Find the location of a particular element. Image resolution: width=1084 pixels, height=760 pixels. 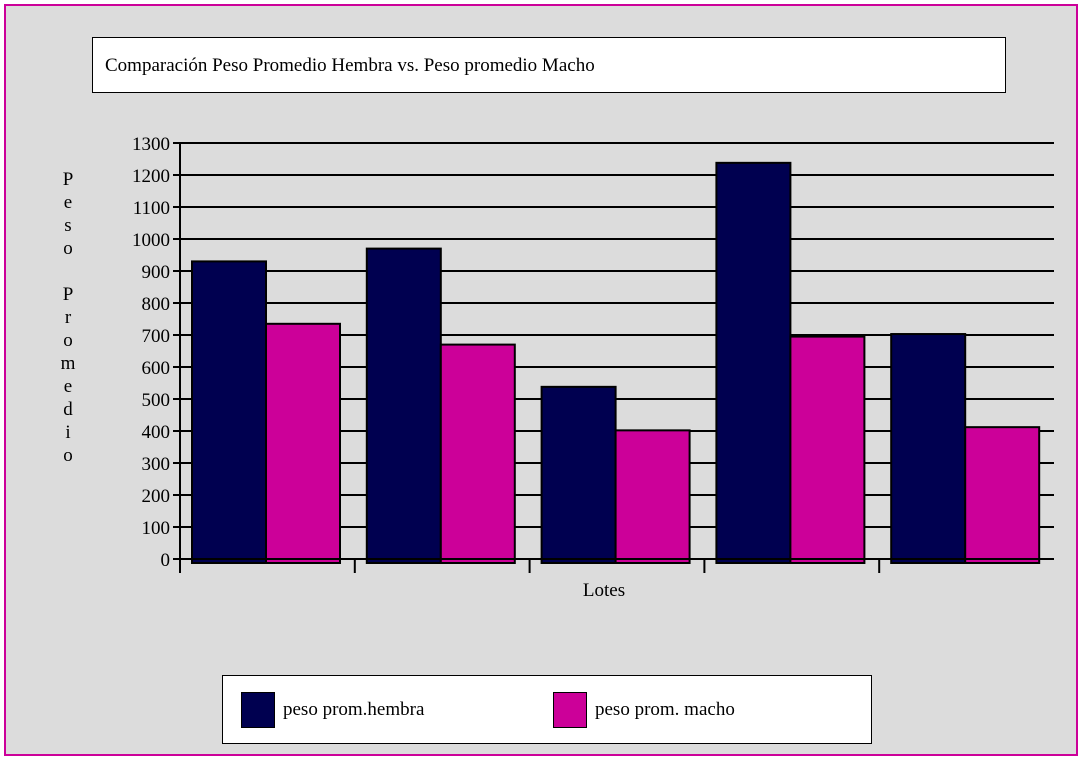

y-tick-label: 1100 is located at coordinates (151, 208).